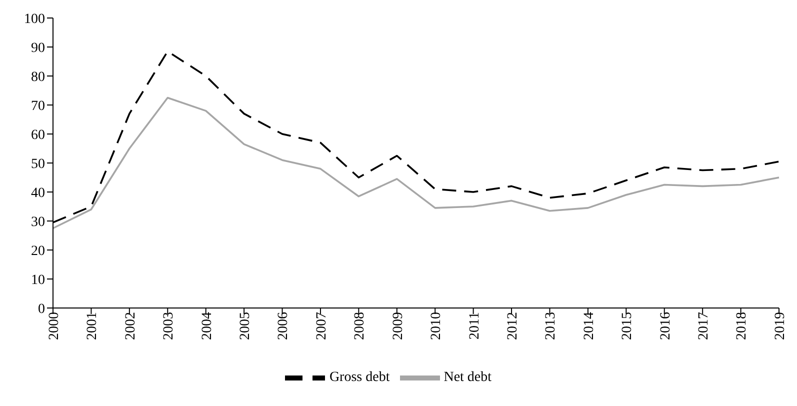 Image resolution: width=797 pixels, height=406 pixels. Describe the element at coordinates (468, 378) in the screenshot. I see `legend-label: Net debt` at that location.